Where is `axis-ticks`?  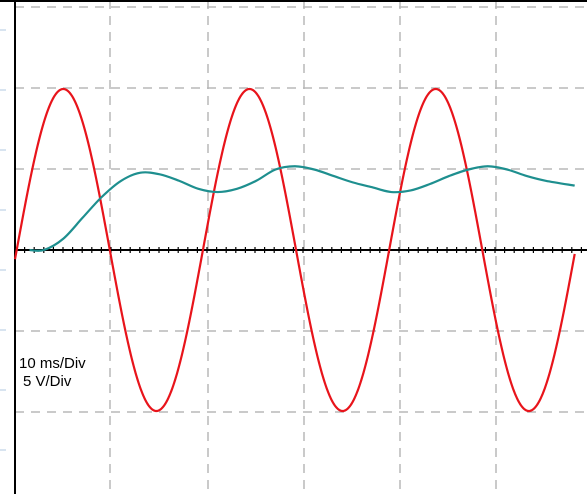
axis-ticks is located at coordinates (298, 250).